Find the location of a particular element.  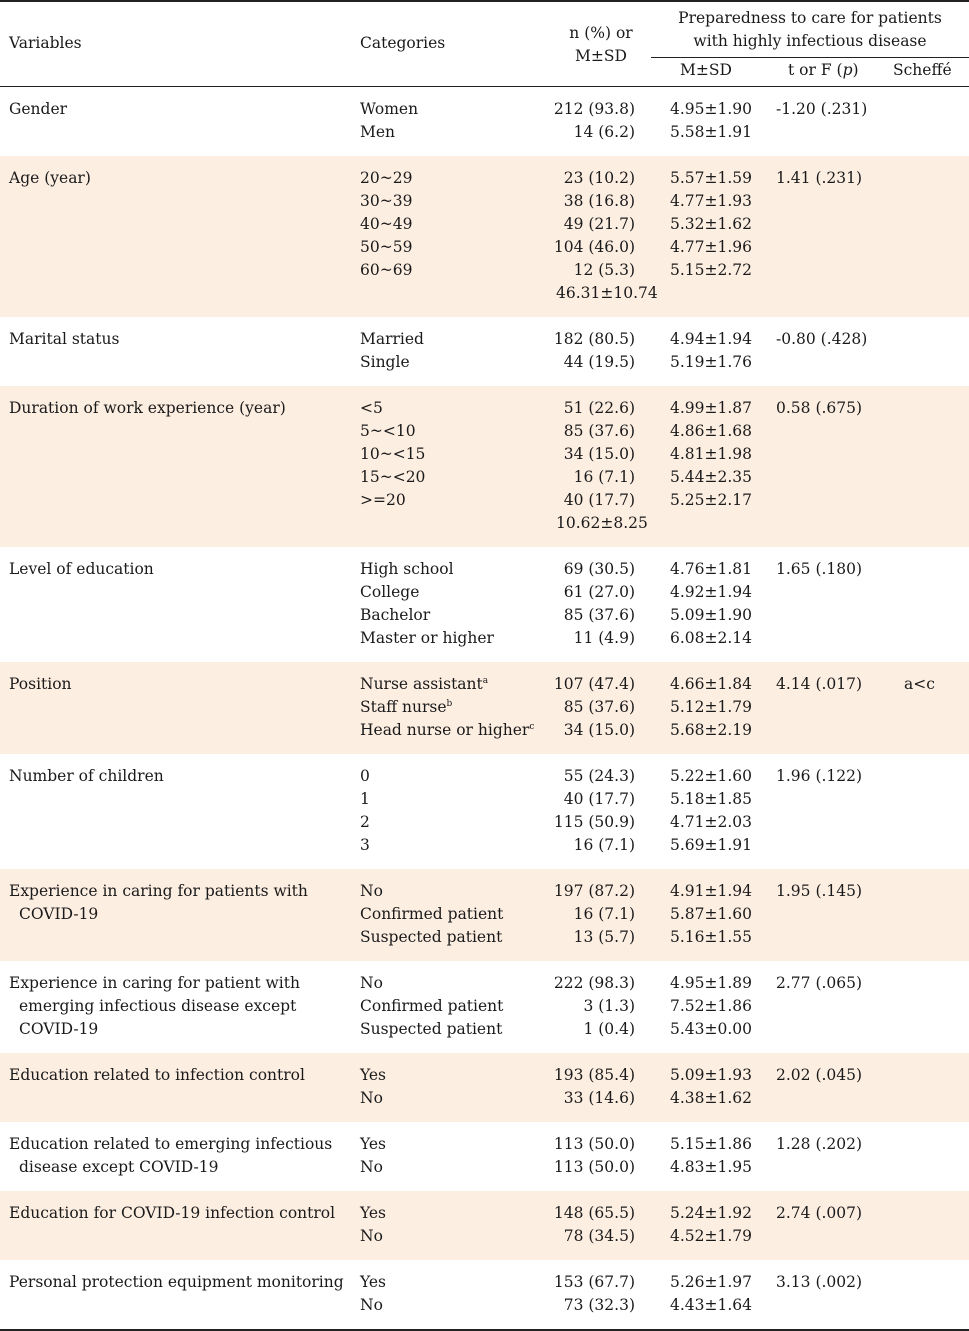

n-percent-cell: 38 (16.8) is located at coordinates (599, 201).